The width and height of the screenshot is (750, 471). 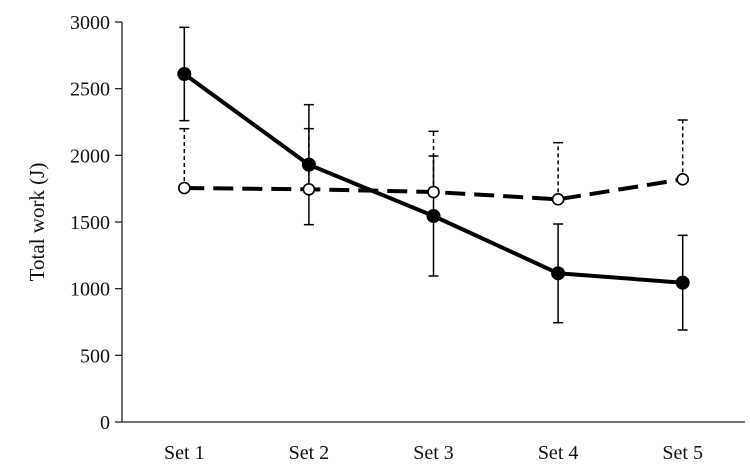 What do you see at coordinates (37, 222) in the screenshot?
I see `y-axis-title: Total work (J)` at bounding box center [37, 222].